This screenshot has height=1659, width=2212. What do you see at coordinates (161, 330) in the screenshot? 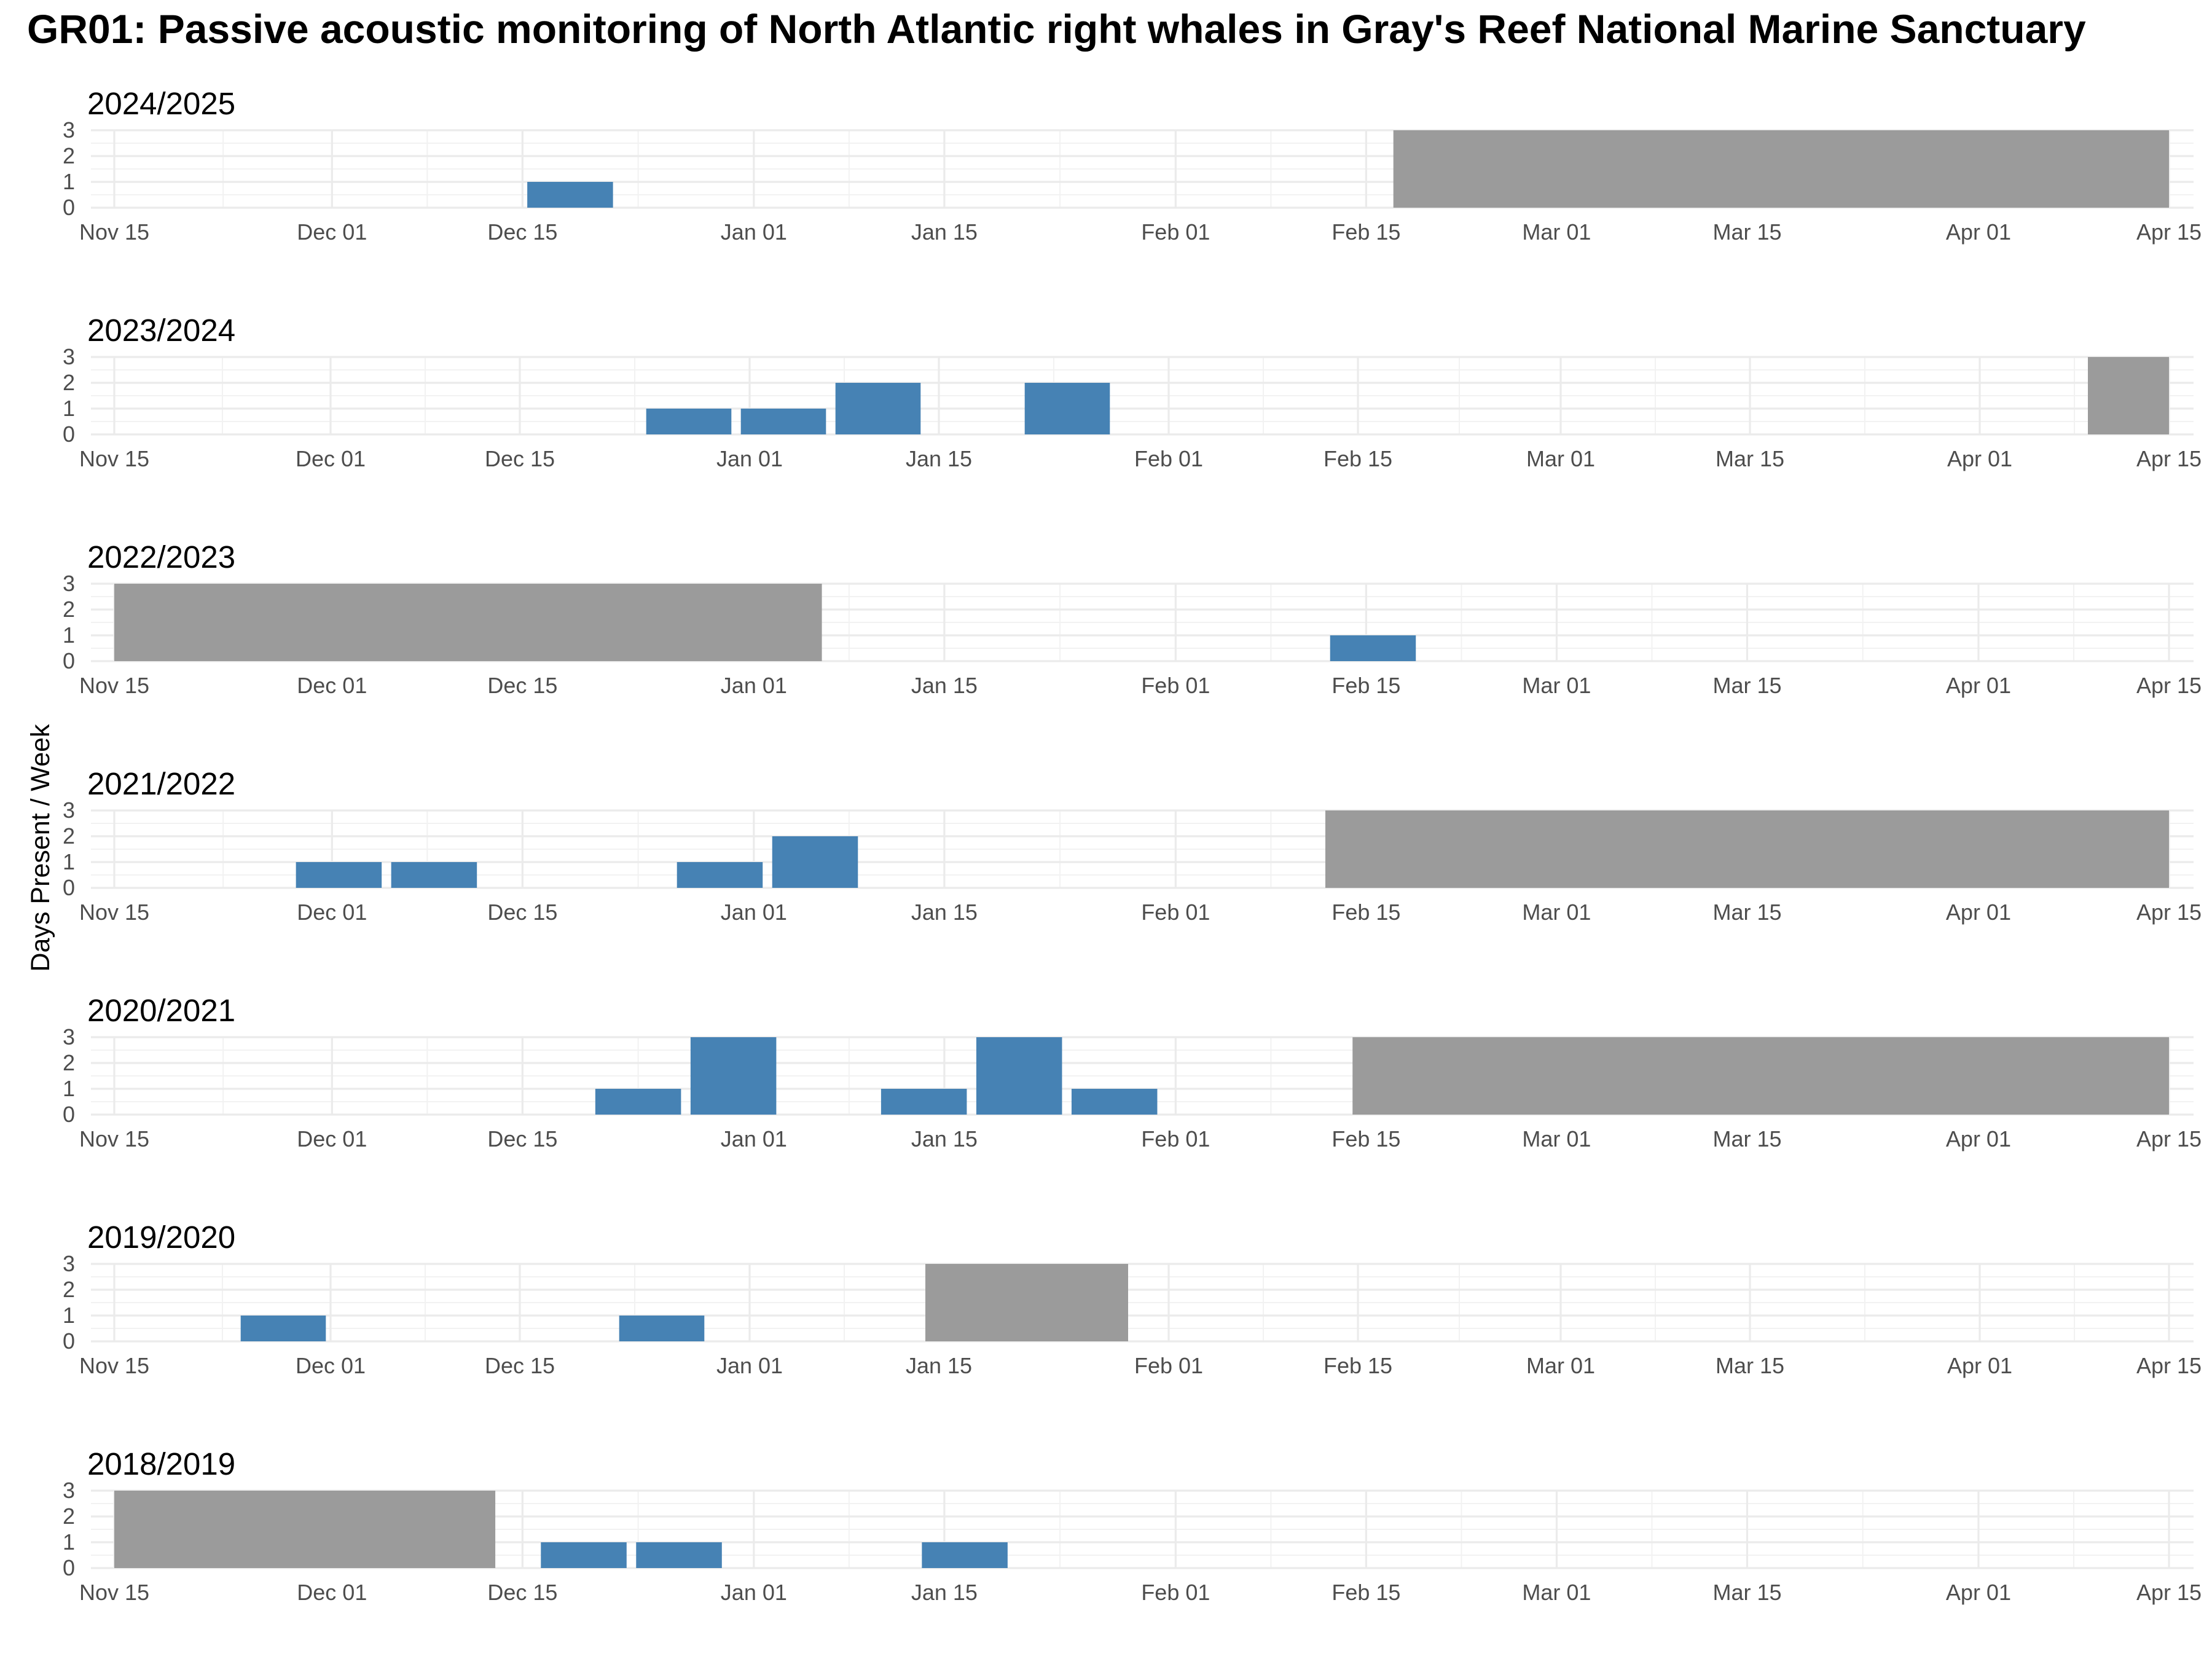
I see `panel-title: 2023/2024` at bounding box center [161, 330].